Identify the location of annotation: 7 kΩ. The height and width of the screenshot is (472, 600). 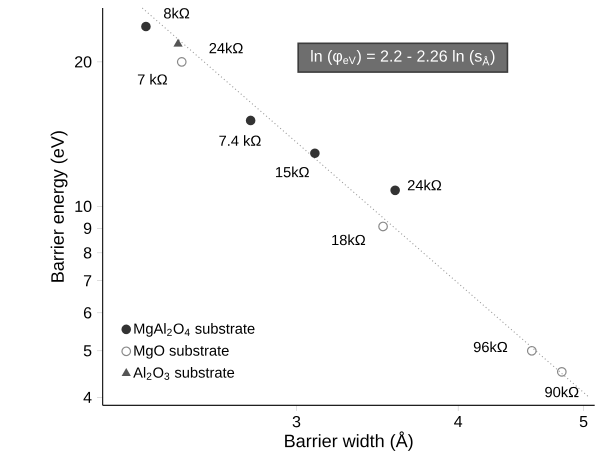
(153, 79).